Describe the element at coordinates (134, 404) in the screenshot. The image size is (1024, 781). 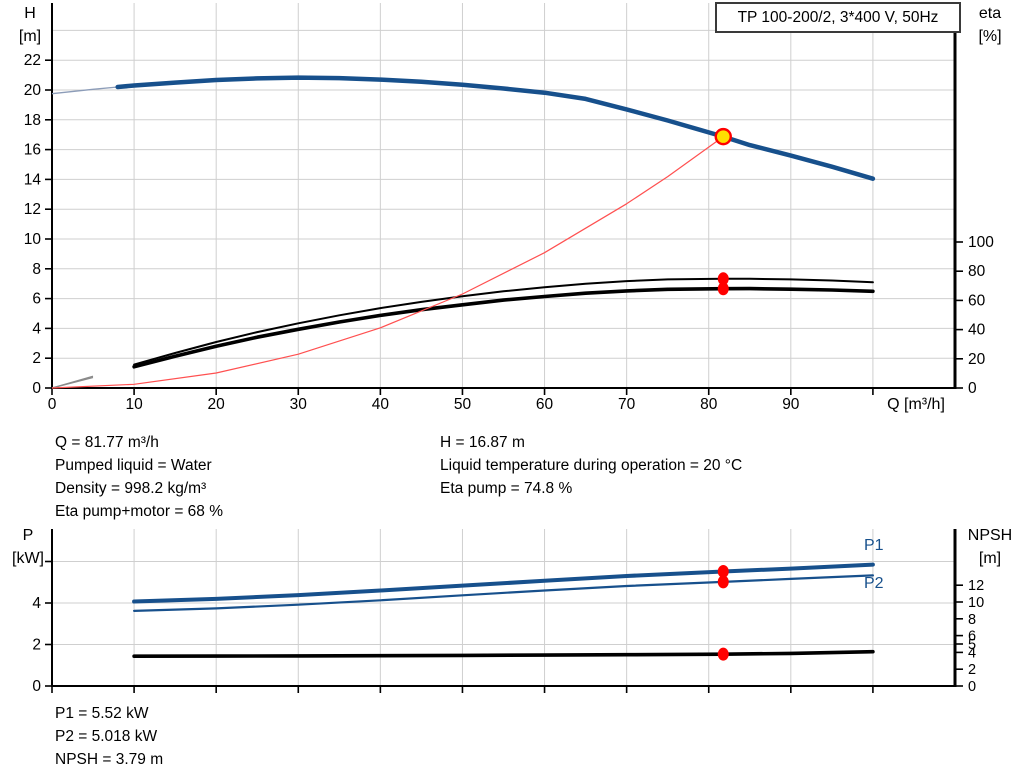
I see `tick-label-x: 10` at that location.